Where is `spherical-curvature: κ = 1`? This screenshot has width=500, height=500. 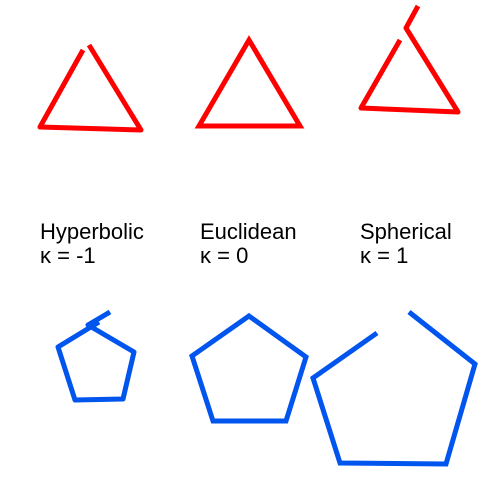
spherical-curvature: κ = 1 is located at coordinates (384, 255).